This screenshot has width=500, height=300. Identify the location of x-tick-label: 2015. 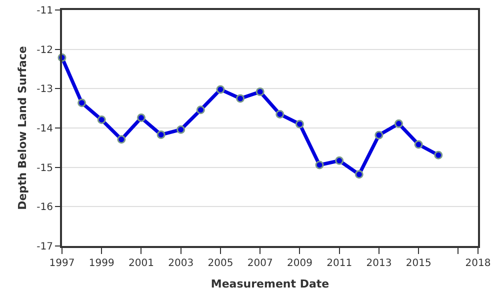
(419, 263).